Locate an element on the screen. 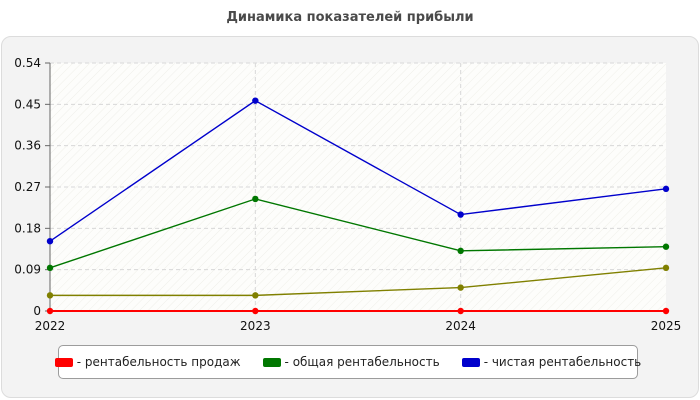 The height and width of the screenshot is (400, 700). legend-item-total: - общая рентабельность is located at coordinates (351, 362).